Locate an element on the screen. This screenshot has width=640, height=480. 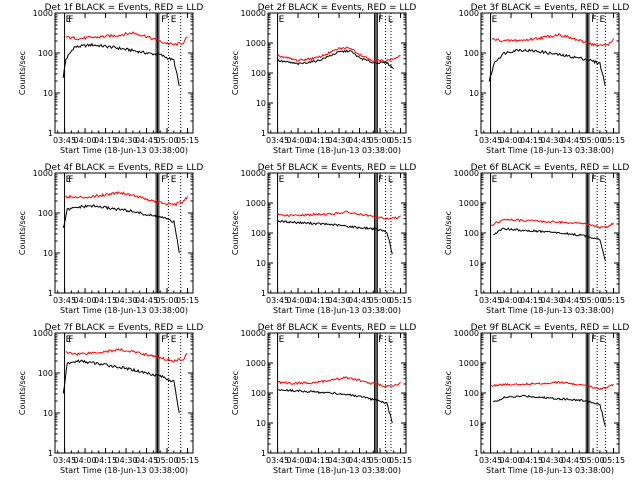
marker-label: L is located at coordinates (390, 20).